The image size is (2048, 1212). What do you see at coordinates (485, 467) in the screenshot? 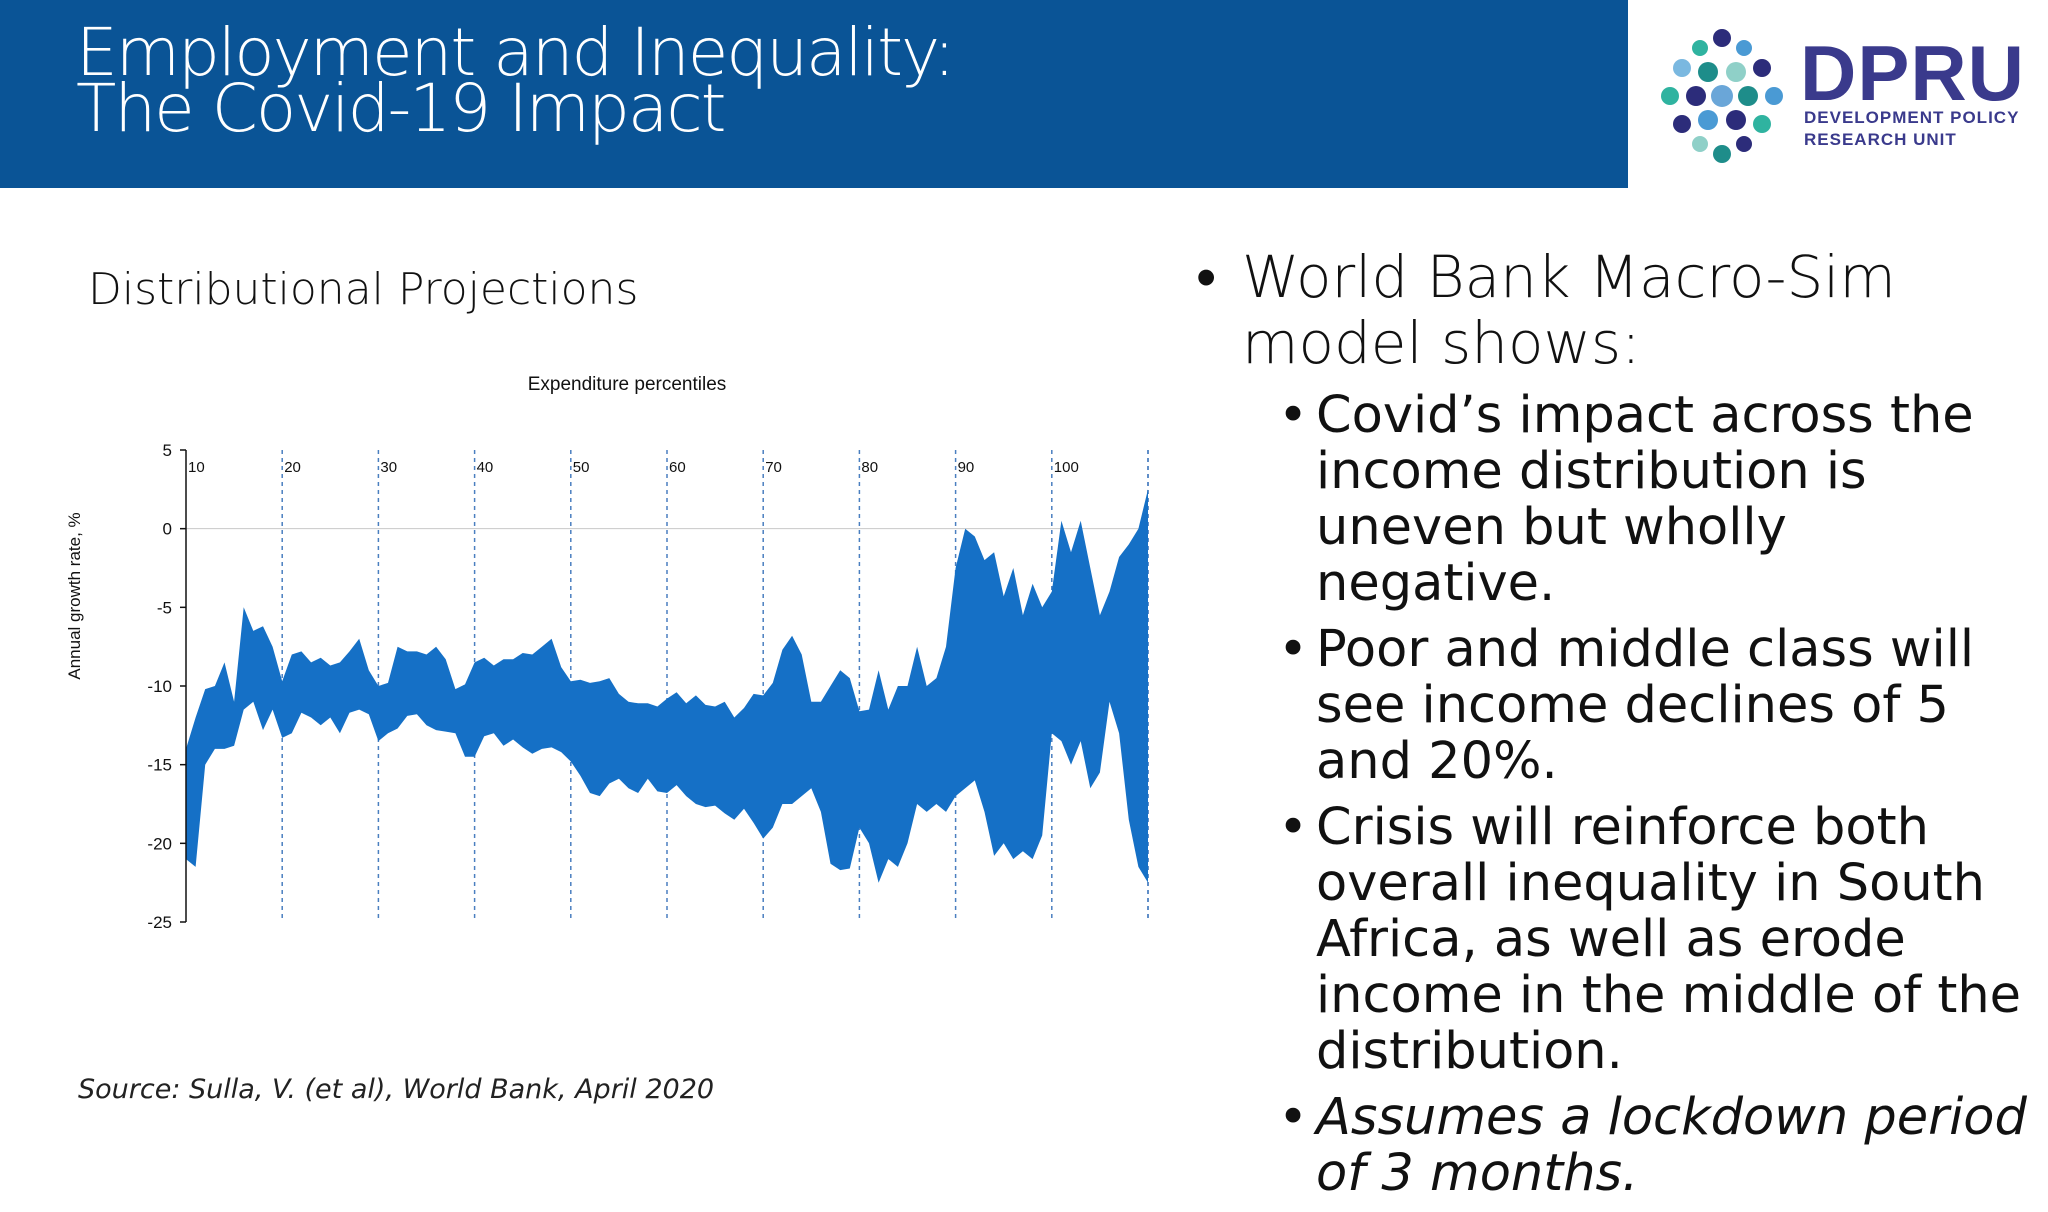
I see `percentile-label: 40` at bounding box center [485, 467].